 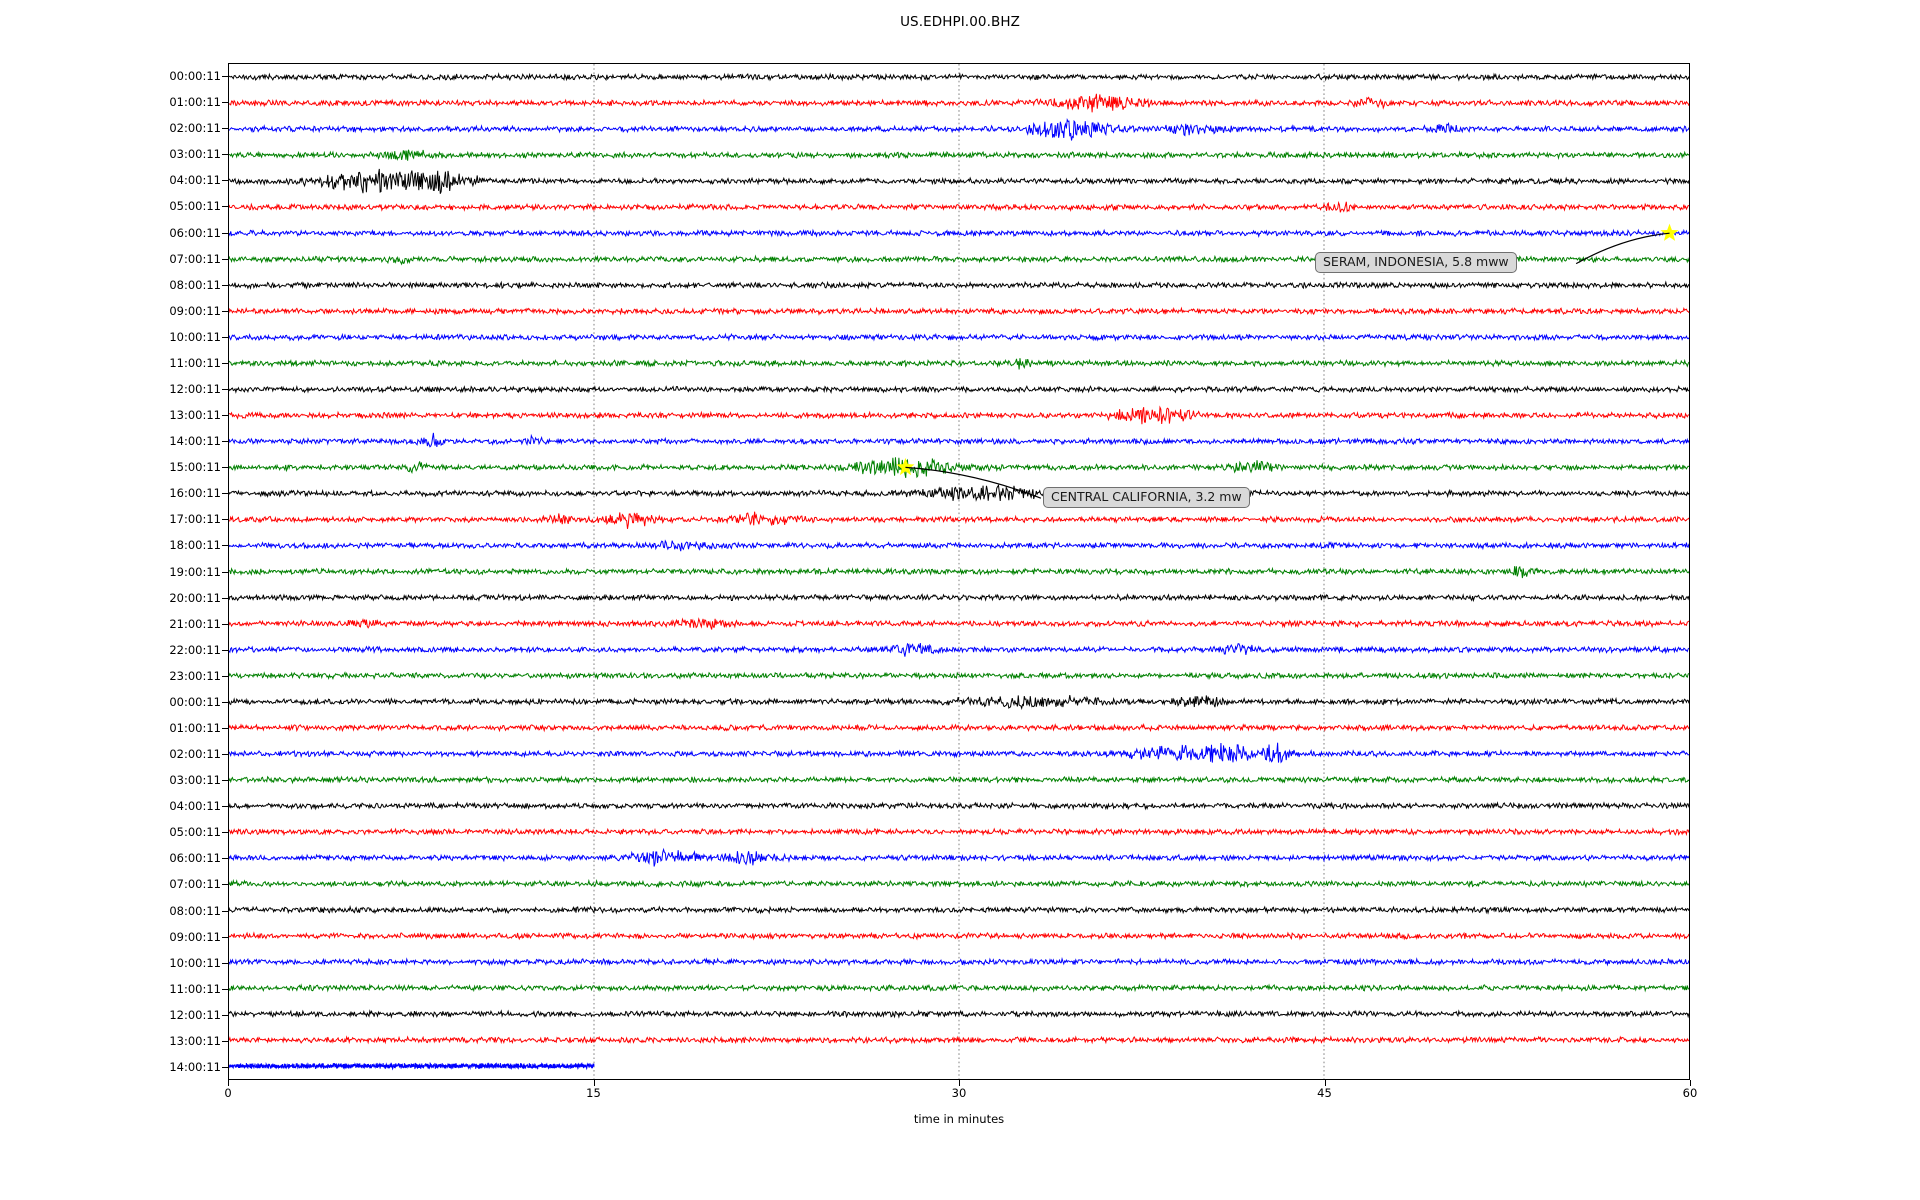 I want to click on y-axis-tick-label: 20:00:11, so click(x=195, y=597).